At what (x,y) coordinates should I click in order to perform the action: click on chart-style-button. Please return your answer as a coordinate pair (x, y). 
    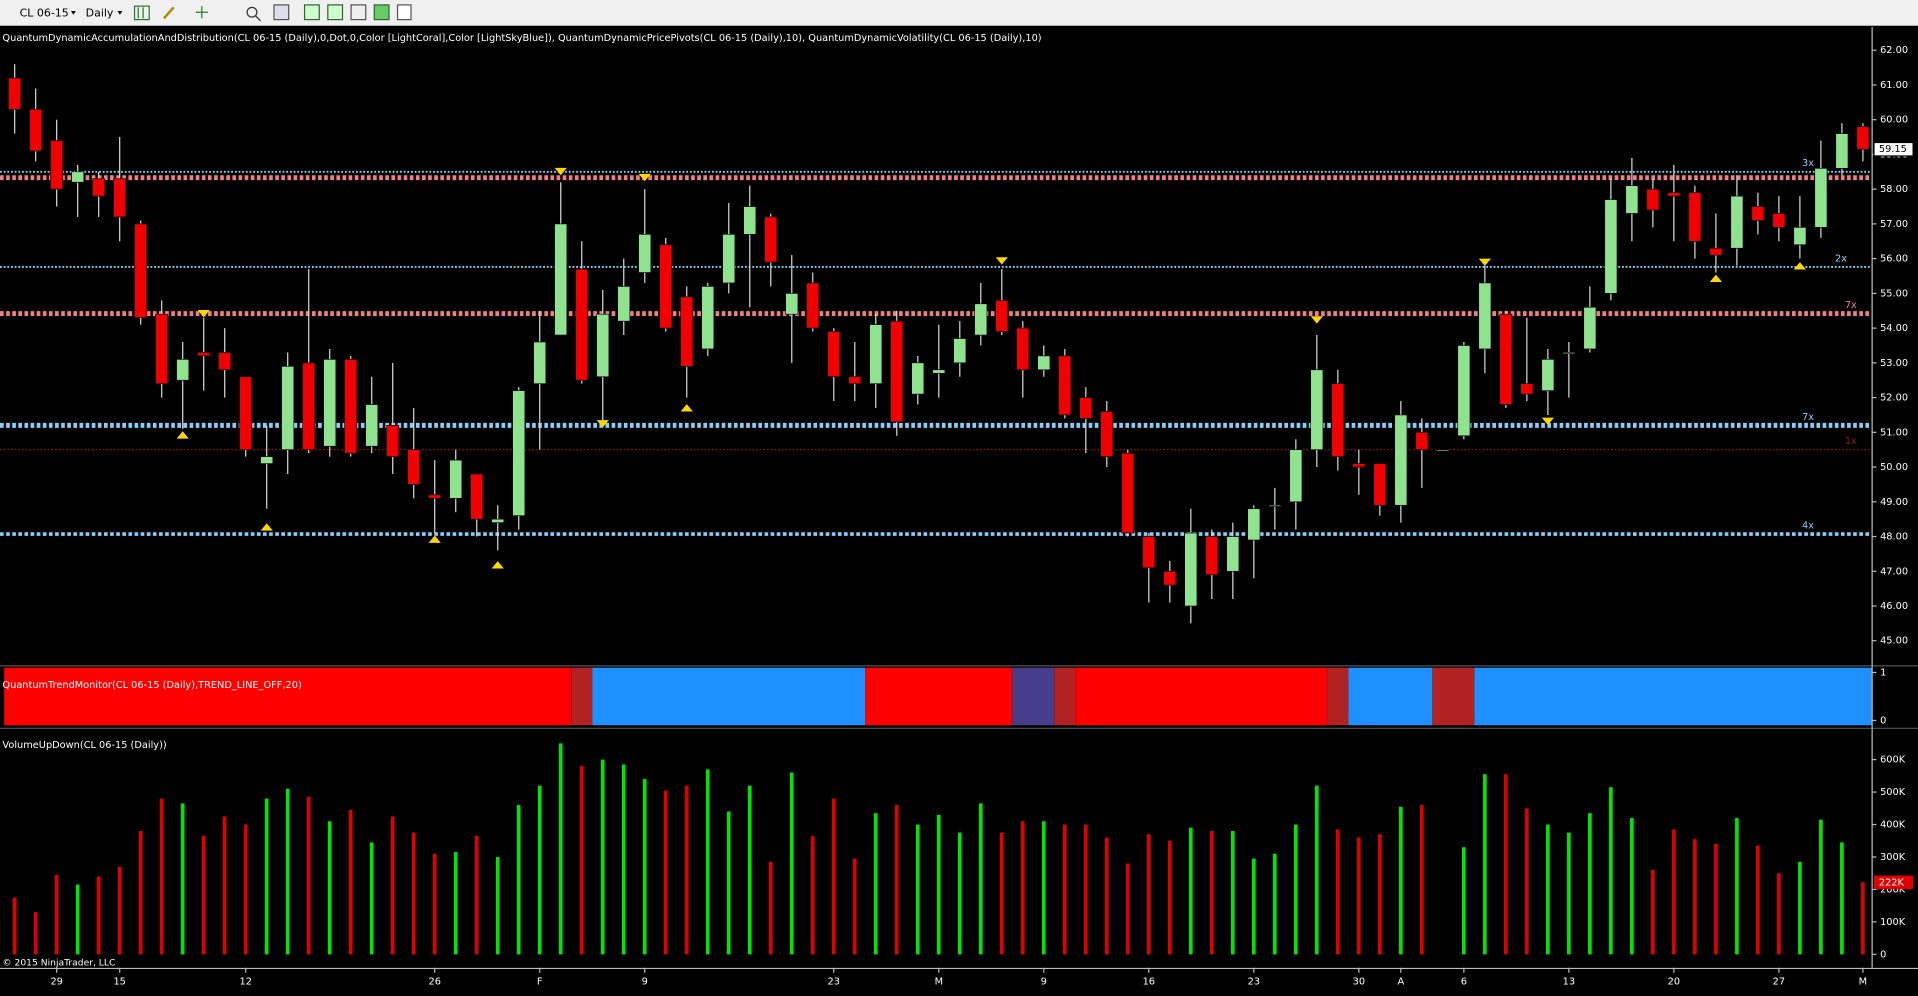
    Looking at the image, I should click on (141, 13).